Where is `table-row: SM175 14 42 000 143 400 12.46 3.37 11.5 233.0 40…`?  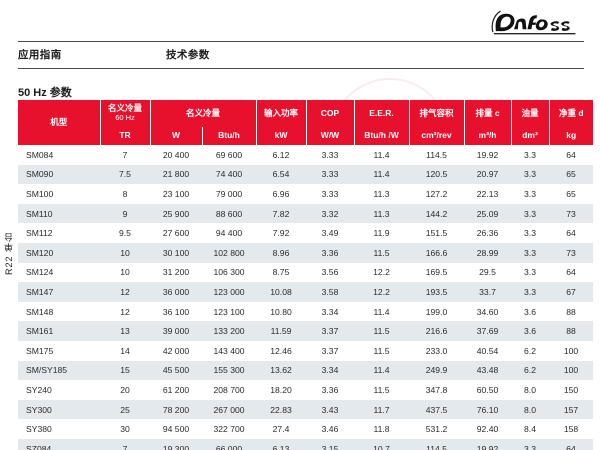 table-row: SM175 14 42 000 143 400 12.46 3.37 11.5 233.0 40… is located at coordinates (306, 350).